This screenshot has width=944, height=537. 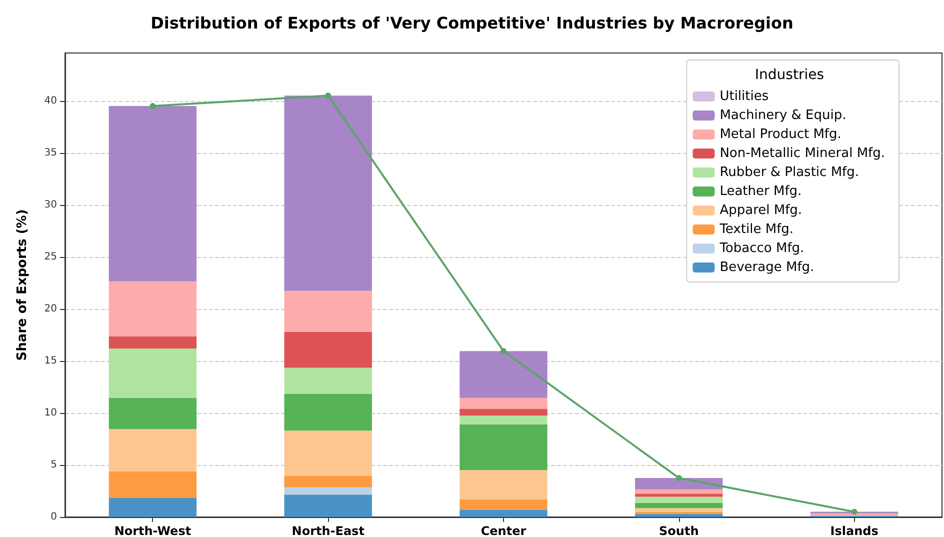 I want to click on y-tick-label: 5, so click(x=53, y=464).